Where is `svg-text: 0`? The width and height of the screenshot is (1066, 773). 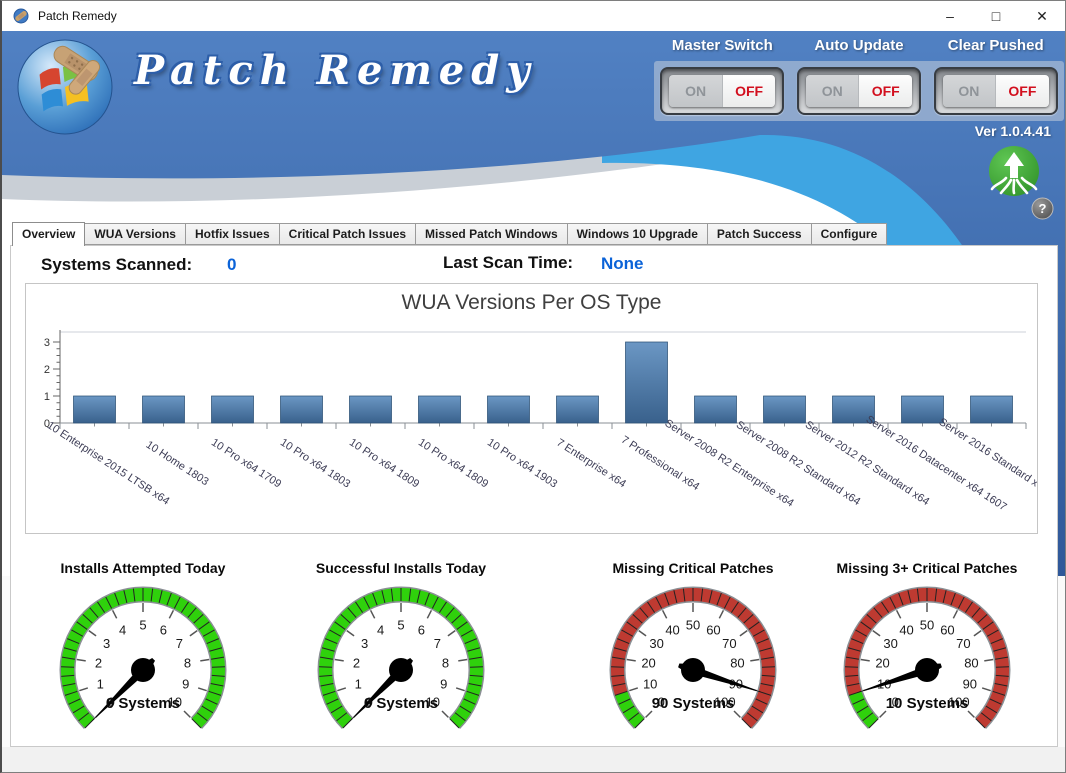
svg-text: 0 is located at coordinates (47, 424).